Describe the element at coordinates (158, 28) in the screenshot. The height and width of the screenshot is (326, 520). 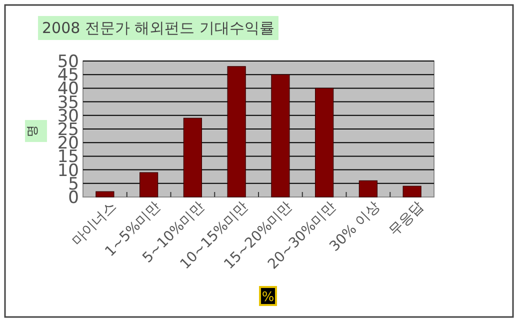
I see `chart-title: 2008 전문가 해외펀드 기대수익률` at that location.